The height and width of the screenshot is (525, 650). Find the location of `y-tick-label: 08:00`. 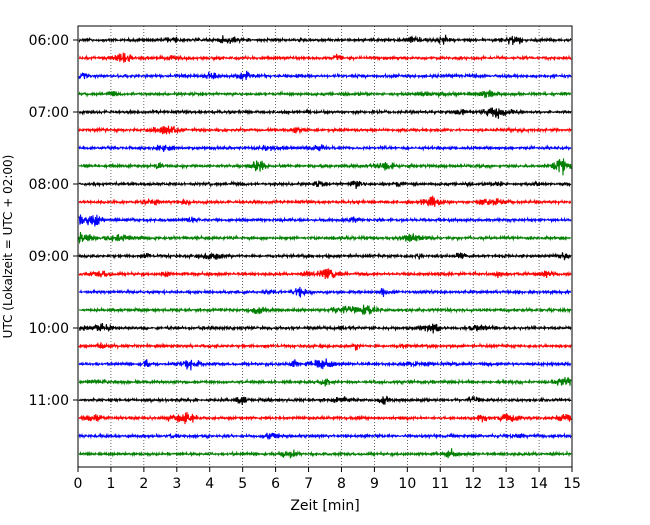

y-tick-label: 08:00 is located at coordinates (49, 185).